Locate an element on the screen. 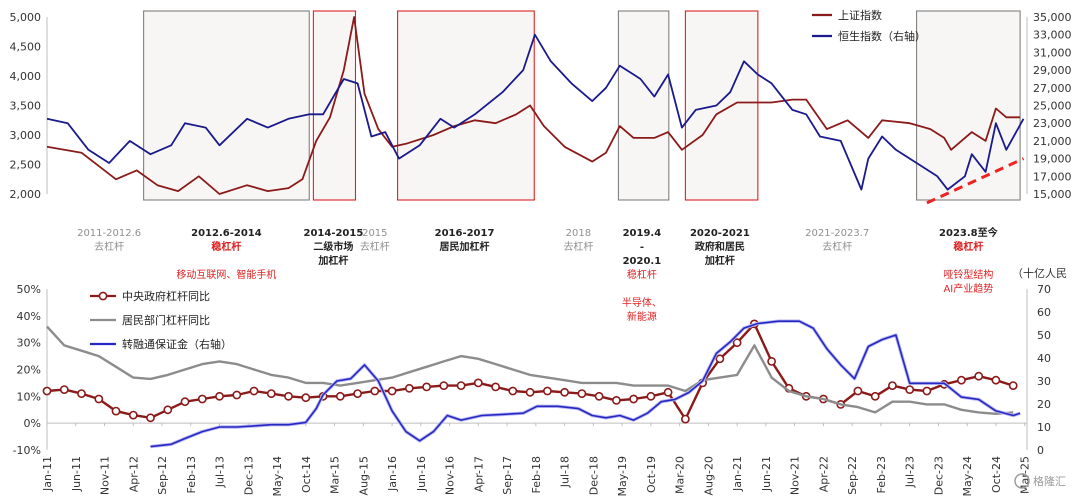  bottom-left-tick-label: 30% is located at coordinates (29, 343).